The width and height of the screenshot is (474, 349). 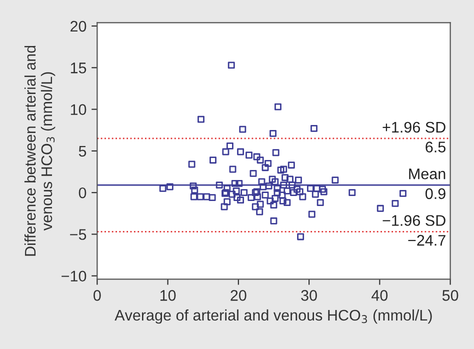 What do you see at coordinates (78, 234) in the screenshot?
I see `y-tick-label: −5` at bounding box center [78, 234].